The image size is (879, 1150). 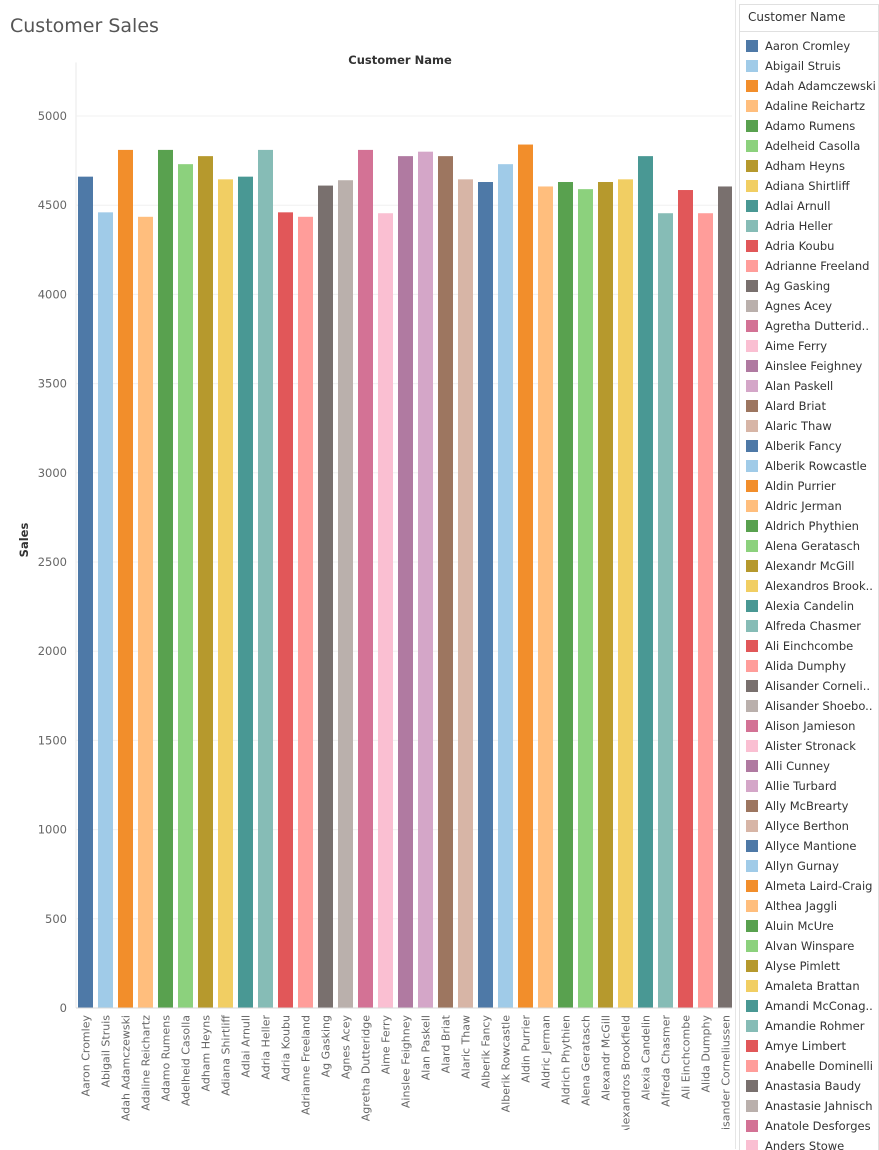 What do you see at coordinates (809, 246) in the screenshot?
I see `legend-item: Adria Koubu` at bounding box center [809, 246].